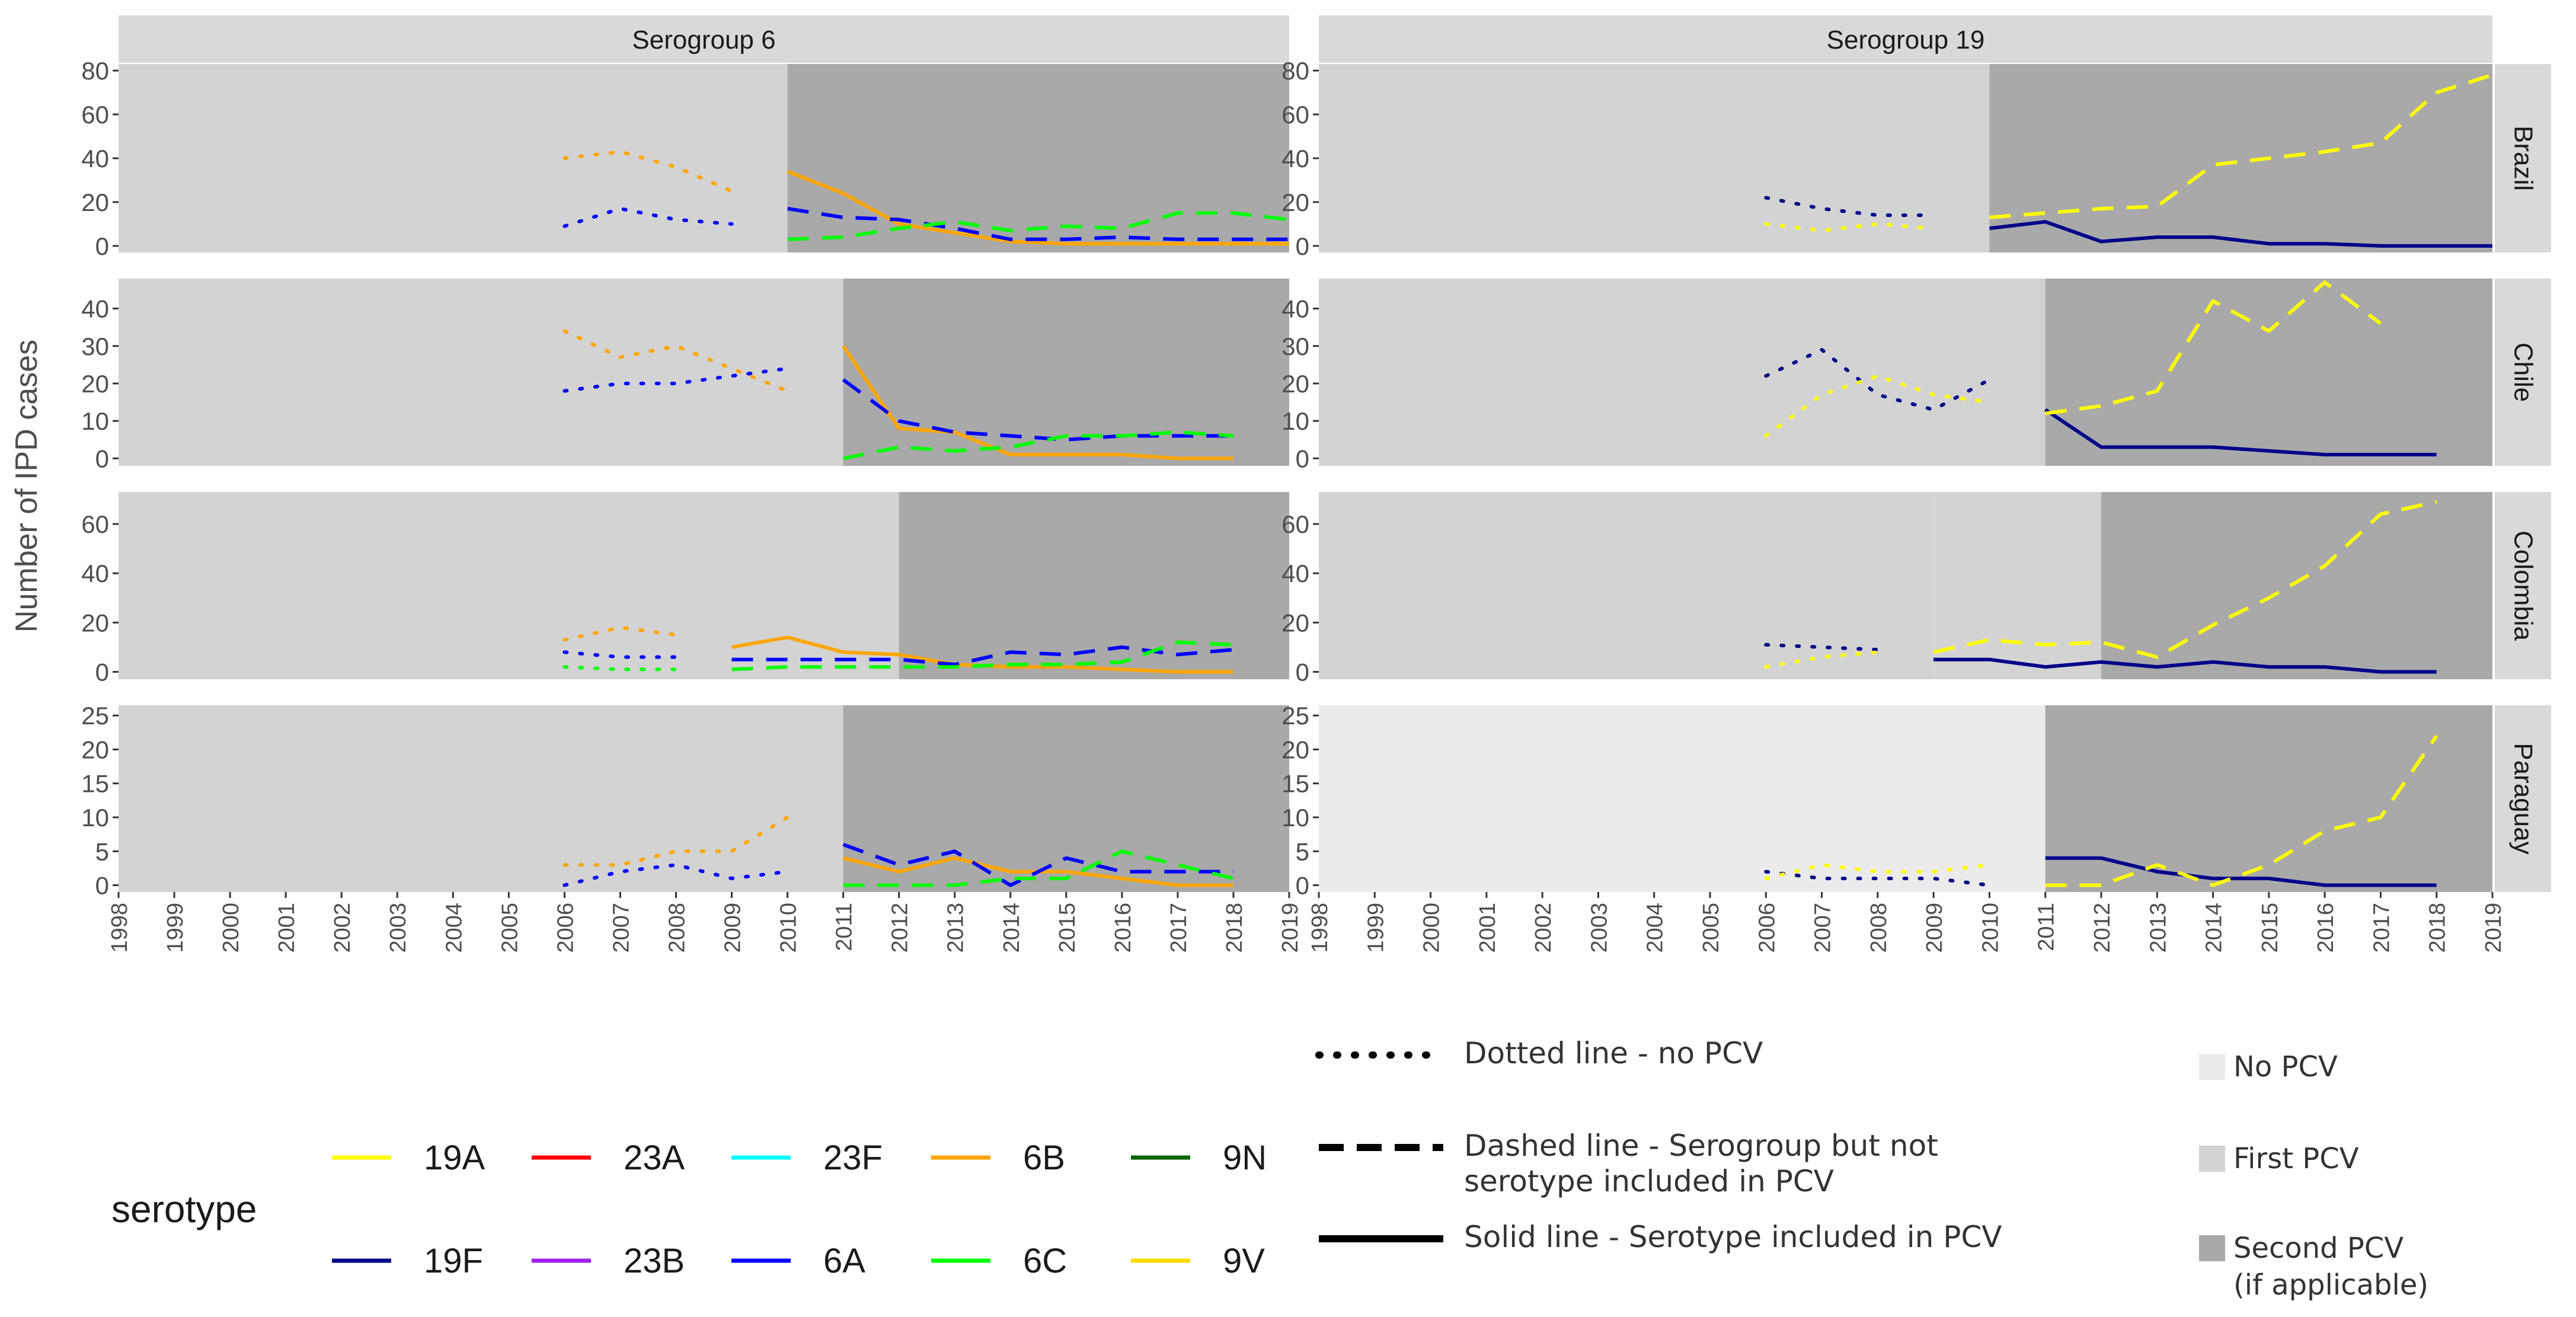 The height and width of the screenshot is (1317, 2576). Describe the element at coordinates (2270, 928) in the screenshot. I see `panel-paraguay-serogroup-19-xtick-label-2015: 2015` at that location.